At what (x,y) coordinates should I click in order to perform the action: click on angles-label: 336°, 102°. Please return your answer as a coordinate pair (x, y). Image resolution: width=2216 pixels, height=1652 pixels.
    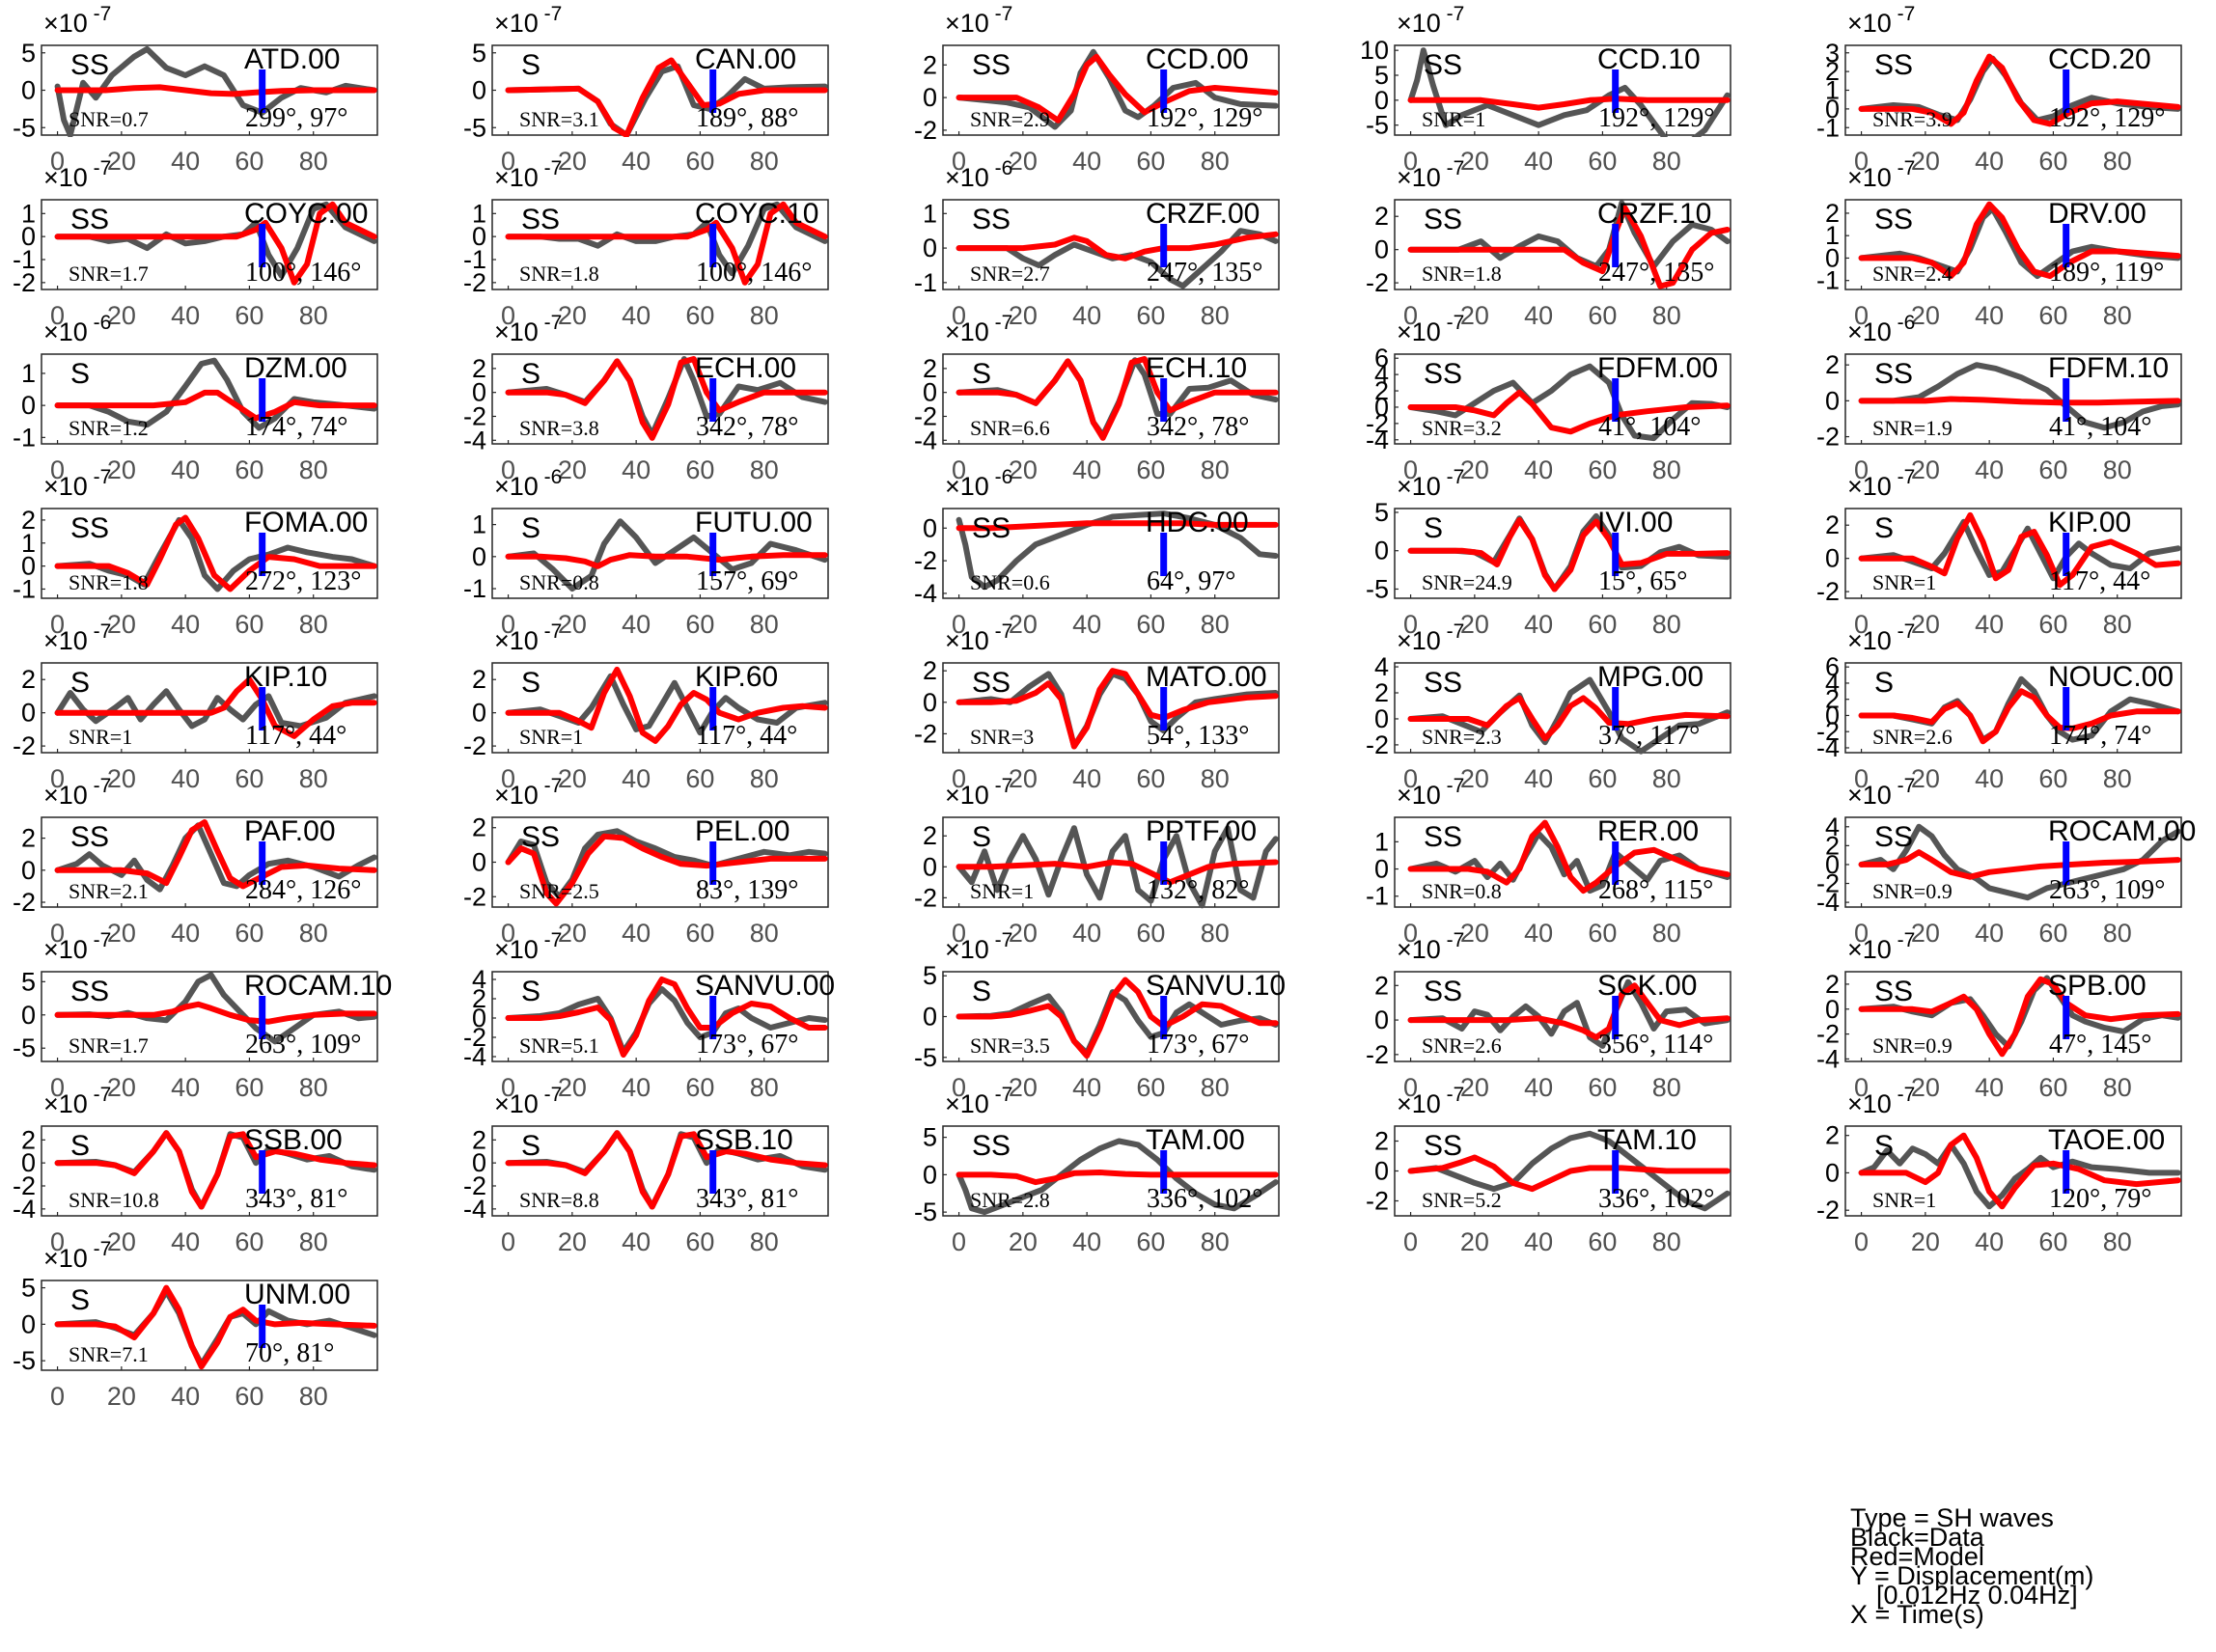
    Looking at the image, I should click on (1656, 1199).